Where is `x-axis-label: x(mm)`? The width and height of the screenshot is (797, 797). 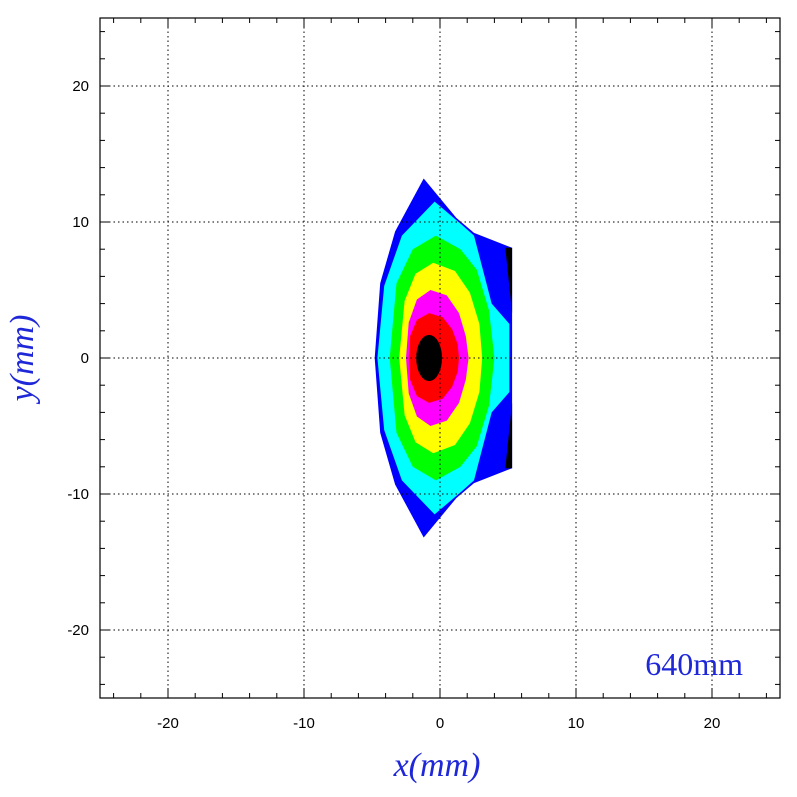
x-axis-label: x(mm) is located at coordinates (437, 765).